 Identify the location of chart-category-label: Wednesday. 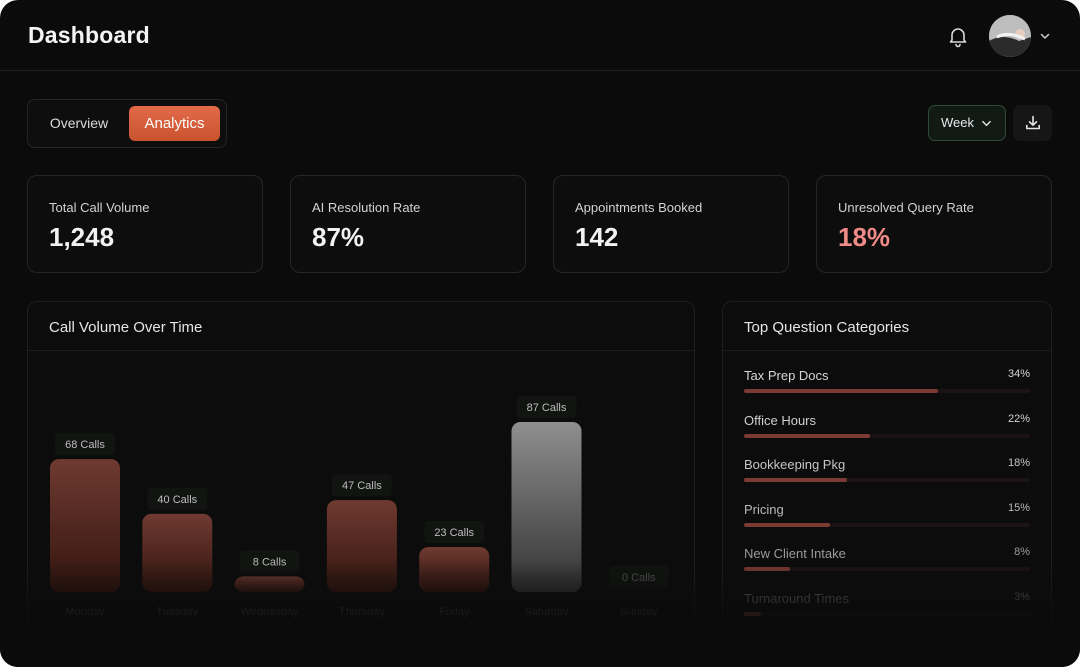
(270, 612).